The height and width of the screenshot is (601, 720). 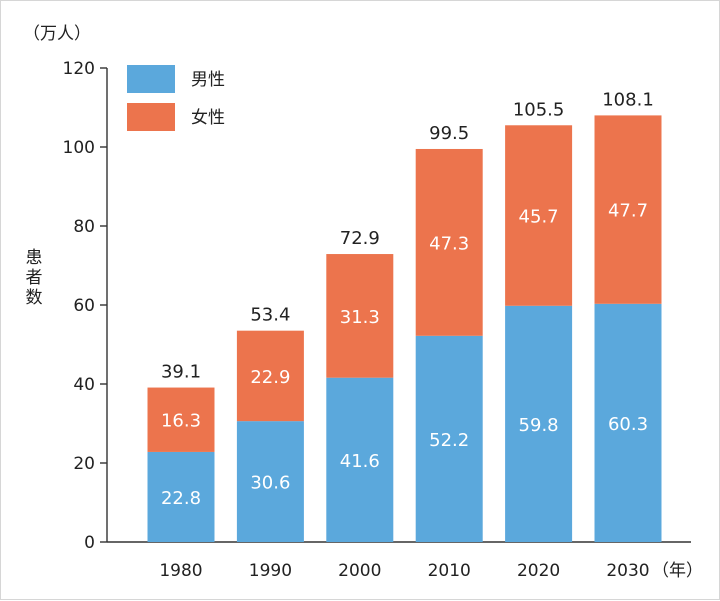 What do you see at coordinates (79, 69) in the screenshot?
I see `y-tick-label: 120` at bounding box center [79, 69].